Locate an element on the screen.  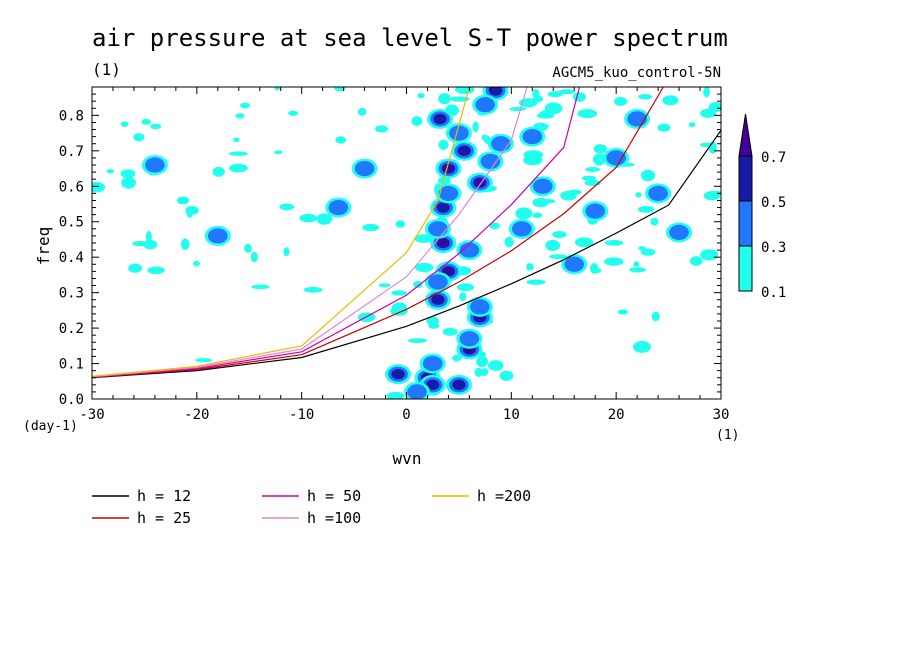
colorbar: 0.1 0.3 0.5 0.7 is located at coordinates (762, 207).